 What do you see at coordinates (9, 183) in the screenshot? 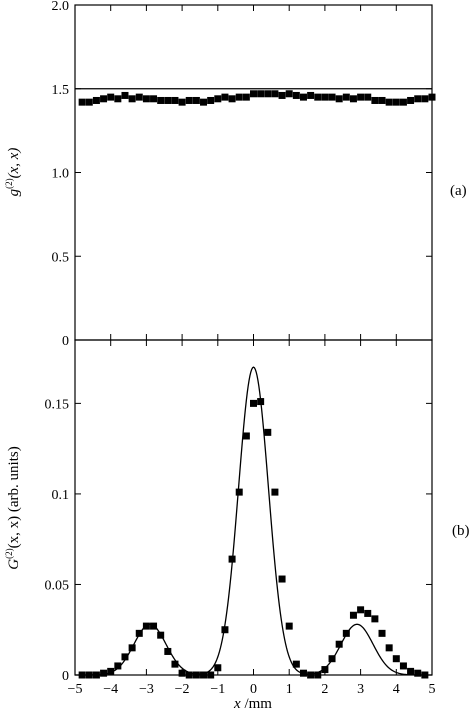
I see `panel-a-y-axis-label-sup: (2)` at bounding box center [9, 183].